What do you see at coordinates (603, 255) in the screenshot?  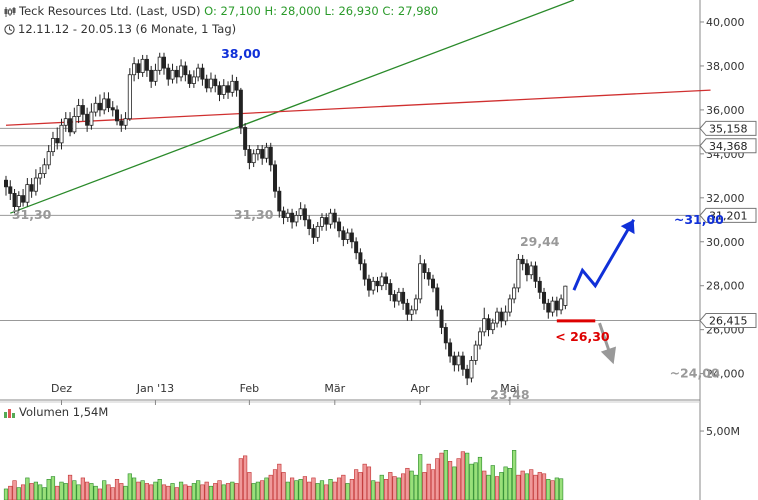 I see `forecast-up-path` at bounding box center [603, 255].